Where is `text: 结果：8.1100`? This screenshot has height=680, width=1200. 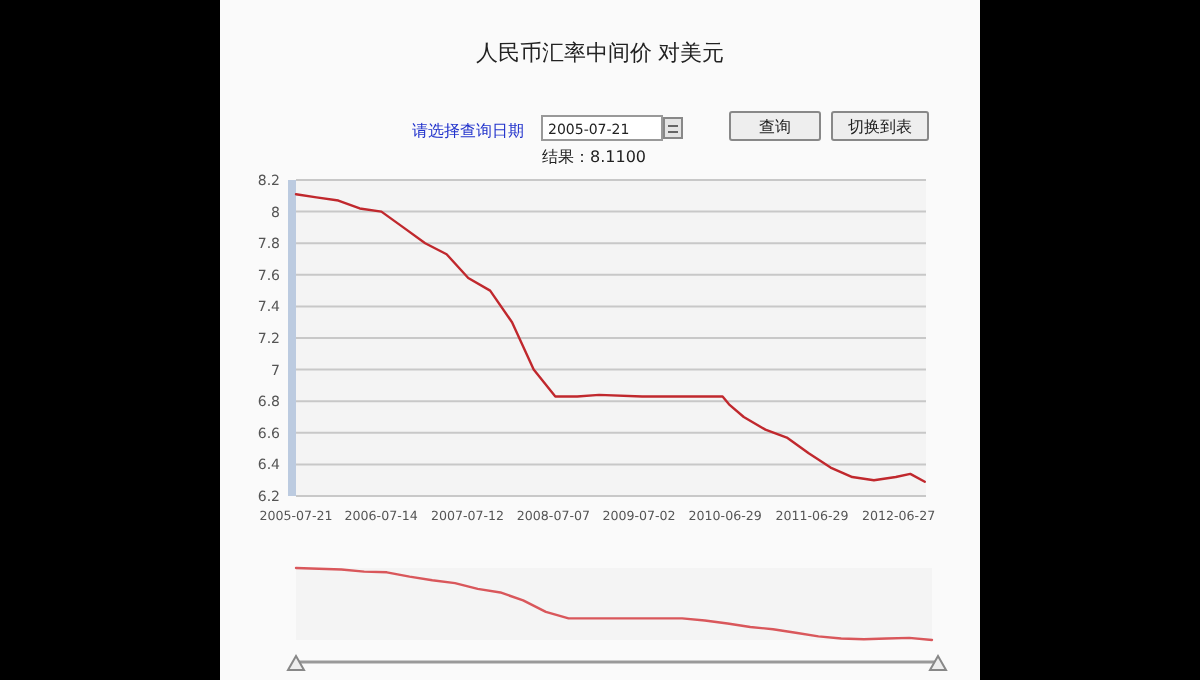 text: 结果：8.1100 is located at coordinates (594, 157).